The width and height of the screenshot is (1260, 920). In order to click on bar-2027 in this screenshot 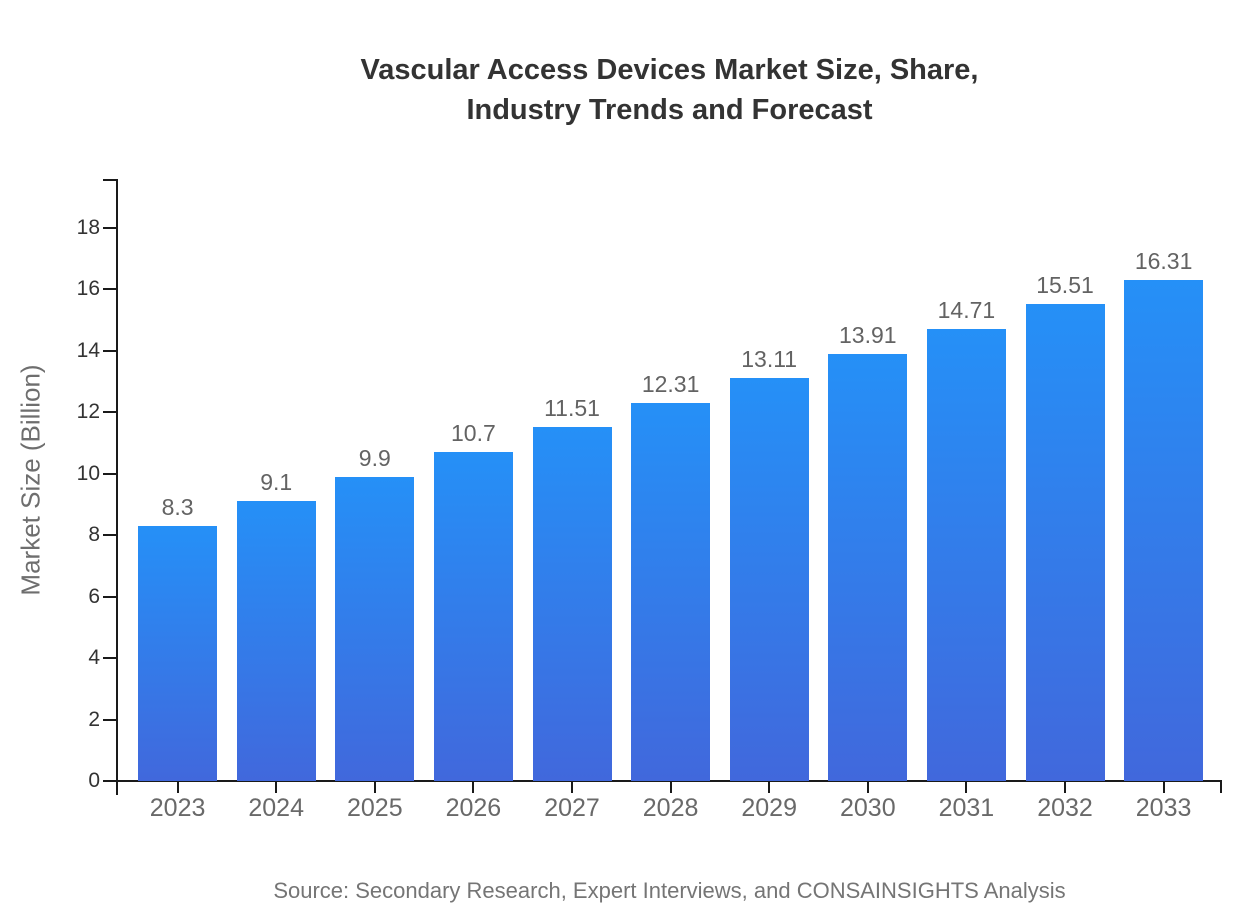, I will do `click(572, 604)`.